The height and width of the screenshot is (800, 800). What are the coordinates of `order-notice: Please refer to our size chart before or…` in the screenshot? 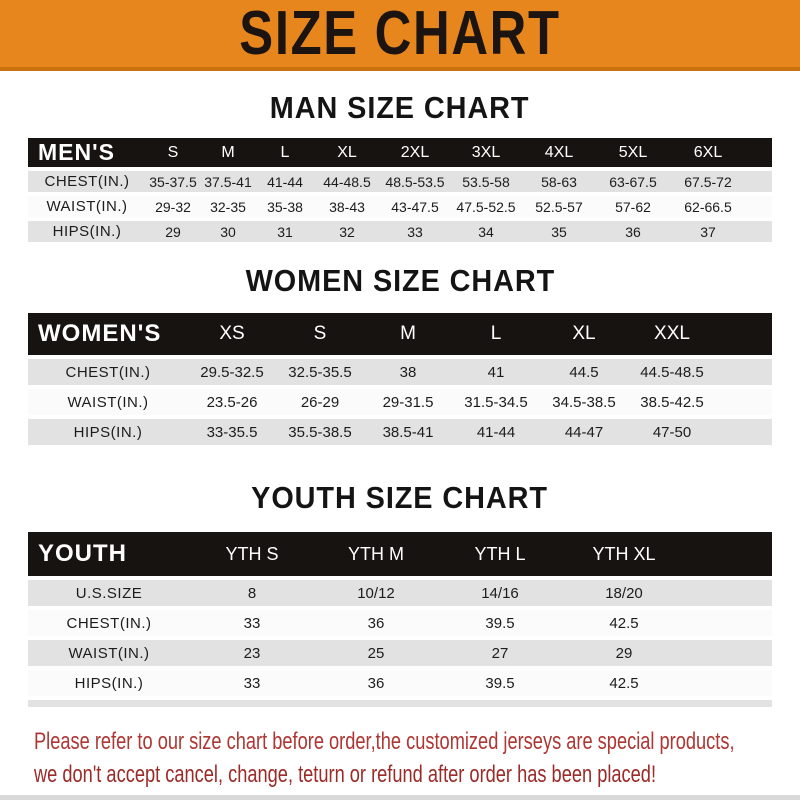 It's located at (417, 758).